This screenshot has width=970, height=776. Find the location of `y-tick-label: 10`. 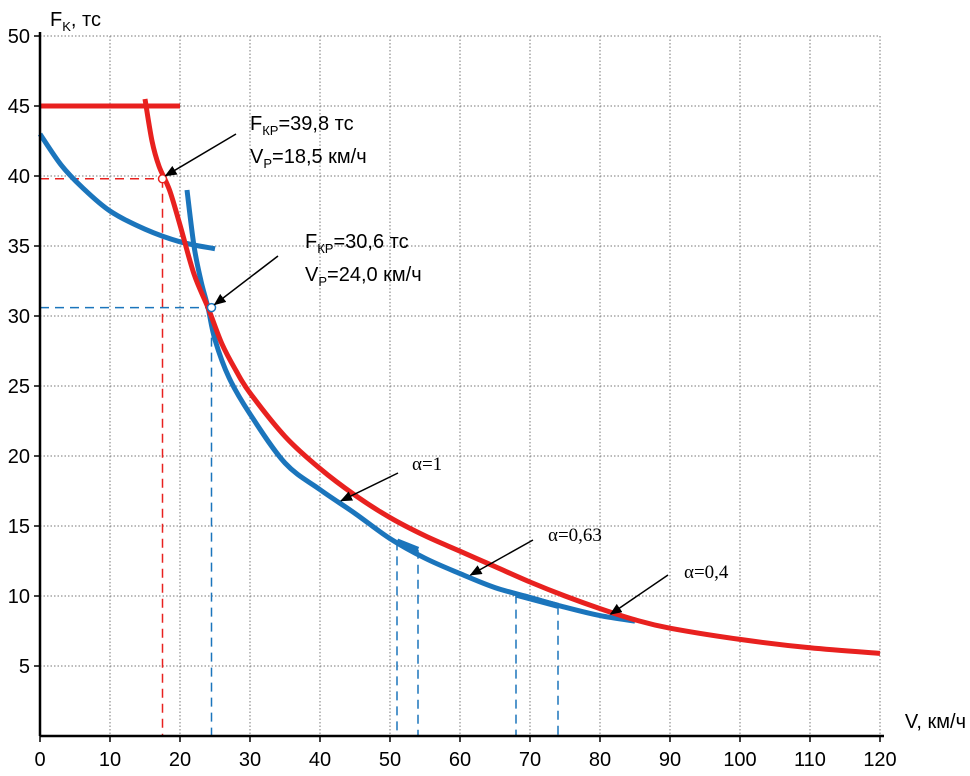

y-tick-label: 10 is located at coordinates (19, 597).